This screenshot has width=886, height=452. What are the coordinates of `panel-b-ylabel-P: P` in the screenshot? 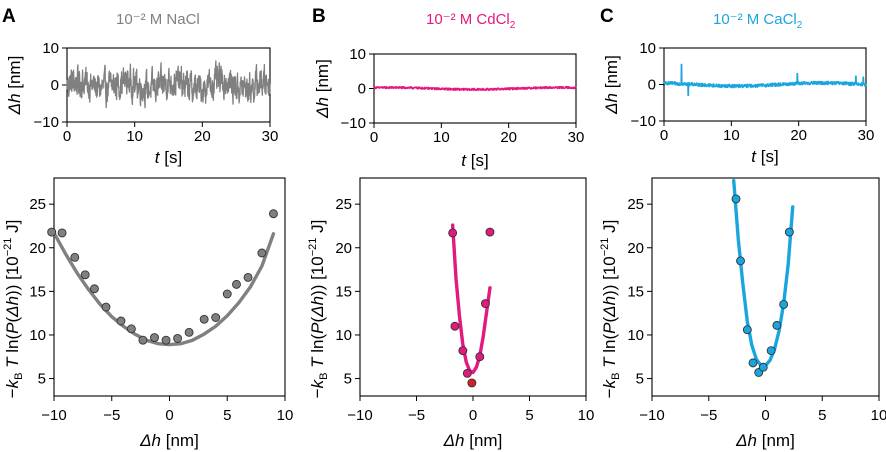 It's located at (317, 328).